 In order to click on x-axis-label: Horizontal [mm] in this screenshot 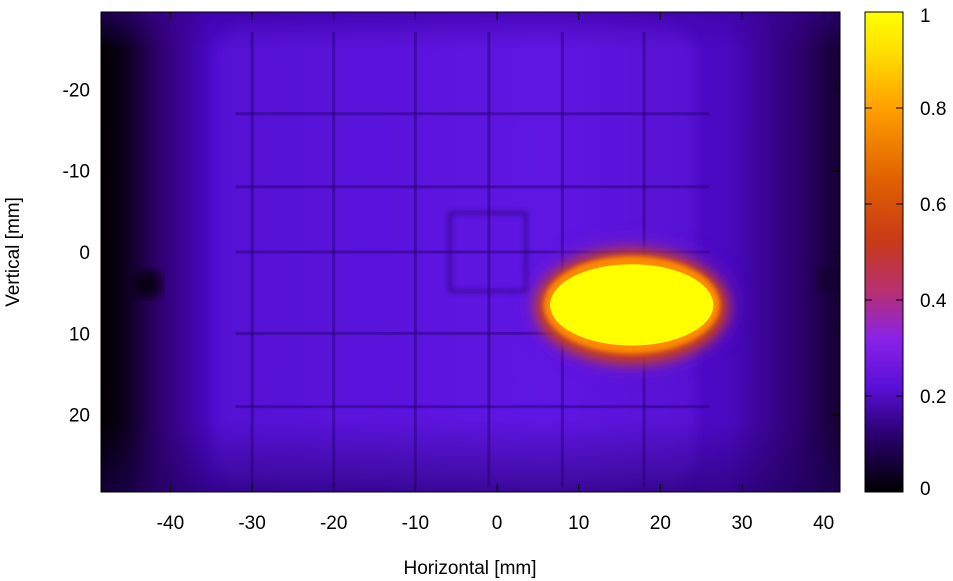, I will do `click(469, 568)`.